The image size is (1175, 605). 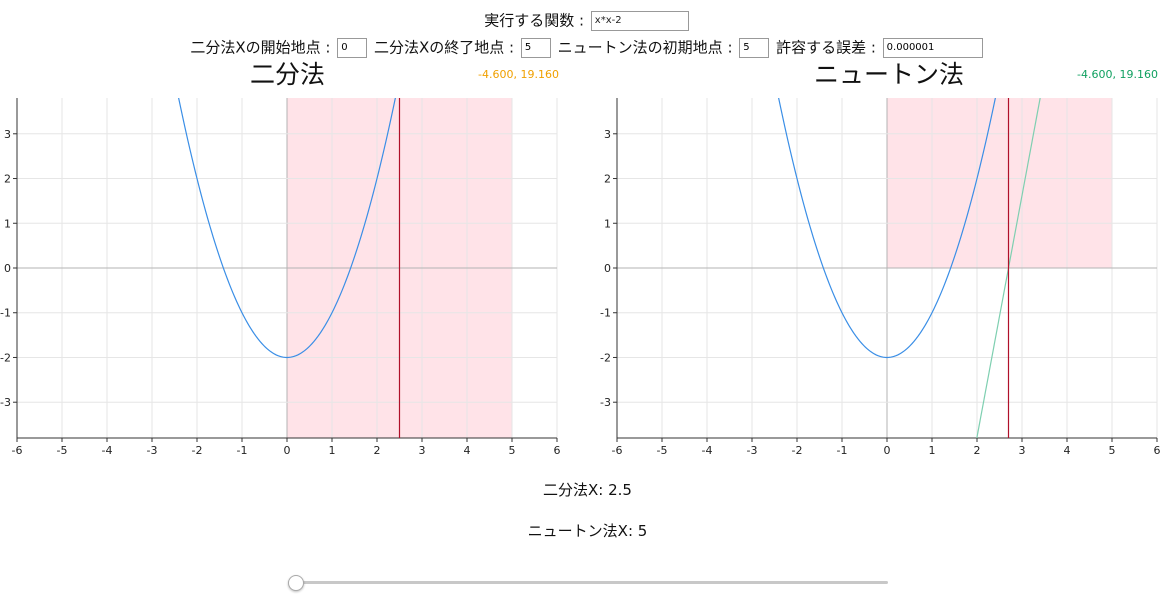 I want to click on function-input, so click(x=639, y=20).